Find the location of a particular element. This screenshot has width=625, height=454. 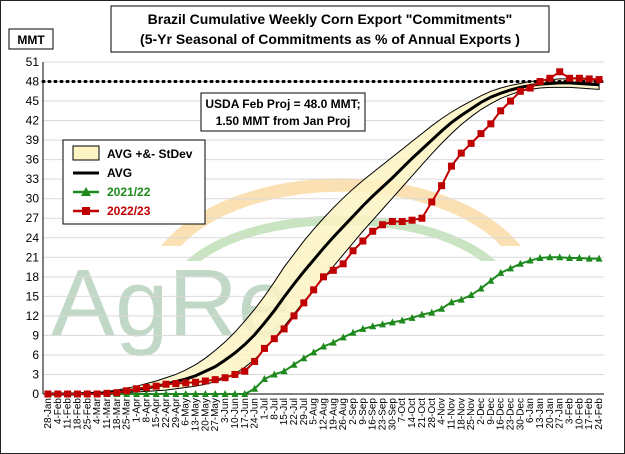

x-tick-label: 9-Sep is located at coordinates (363, 411).